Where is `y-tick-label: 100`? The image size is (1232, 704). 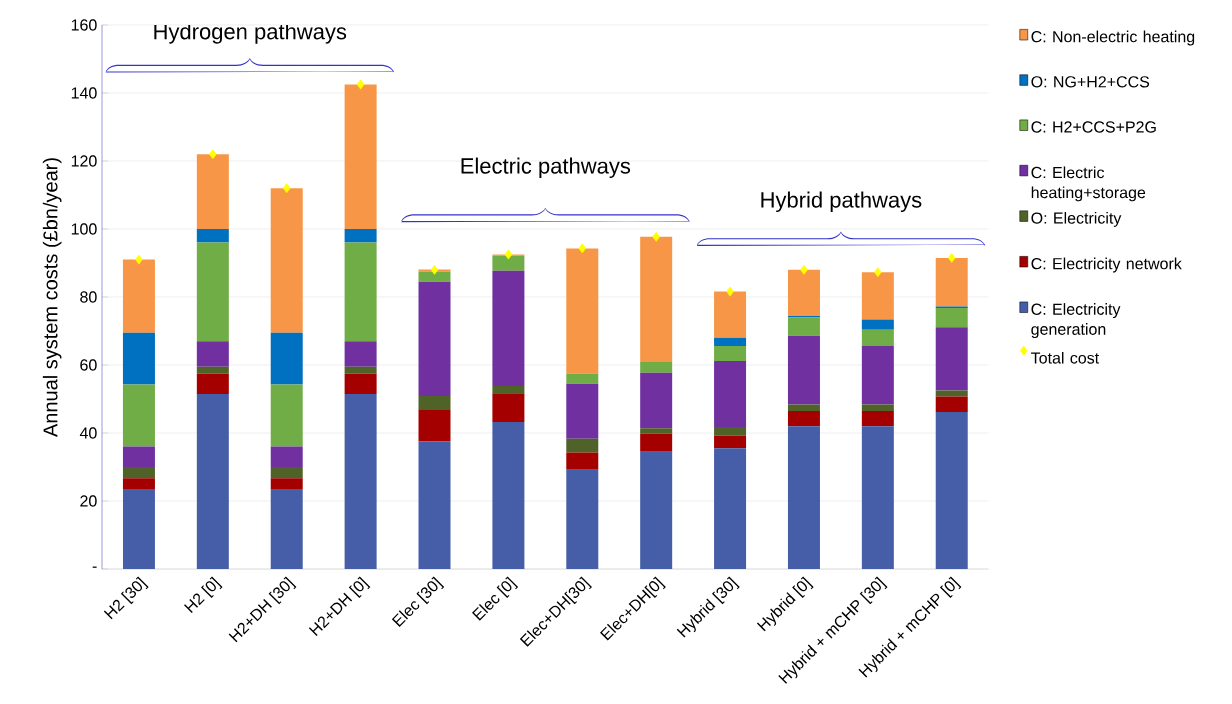
y-tick-label: 100 is located at coordinates (84, 229).